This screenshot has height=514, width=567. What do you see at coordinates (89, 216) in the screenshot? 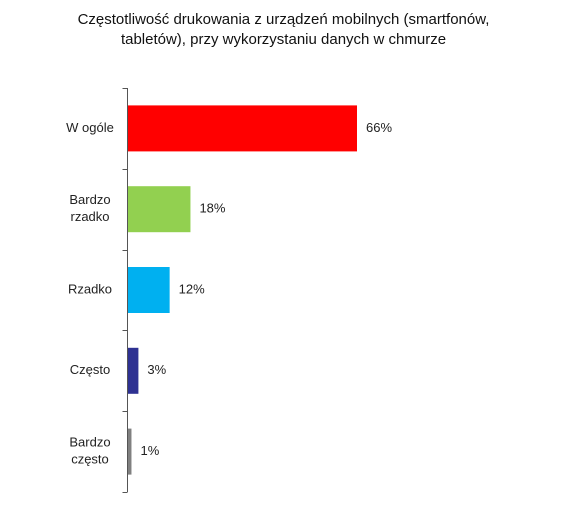
I see `category-label: rzadko` at bounding box center [89, 216].